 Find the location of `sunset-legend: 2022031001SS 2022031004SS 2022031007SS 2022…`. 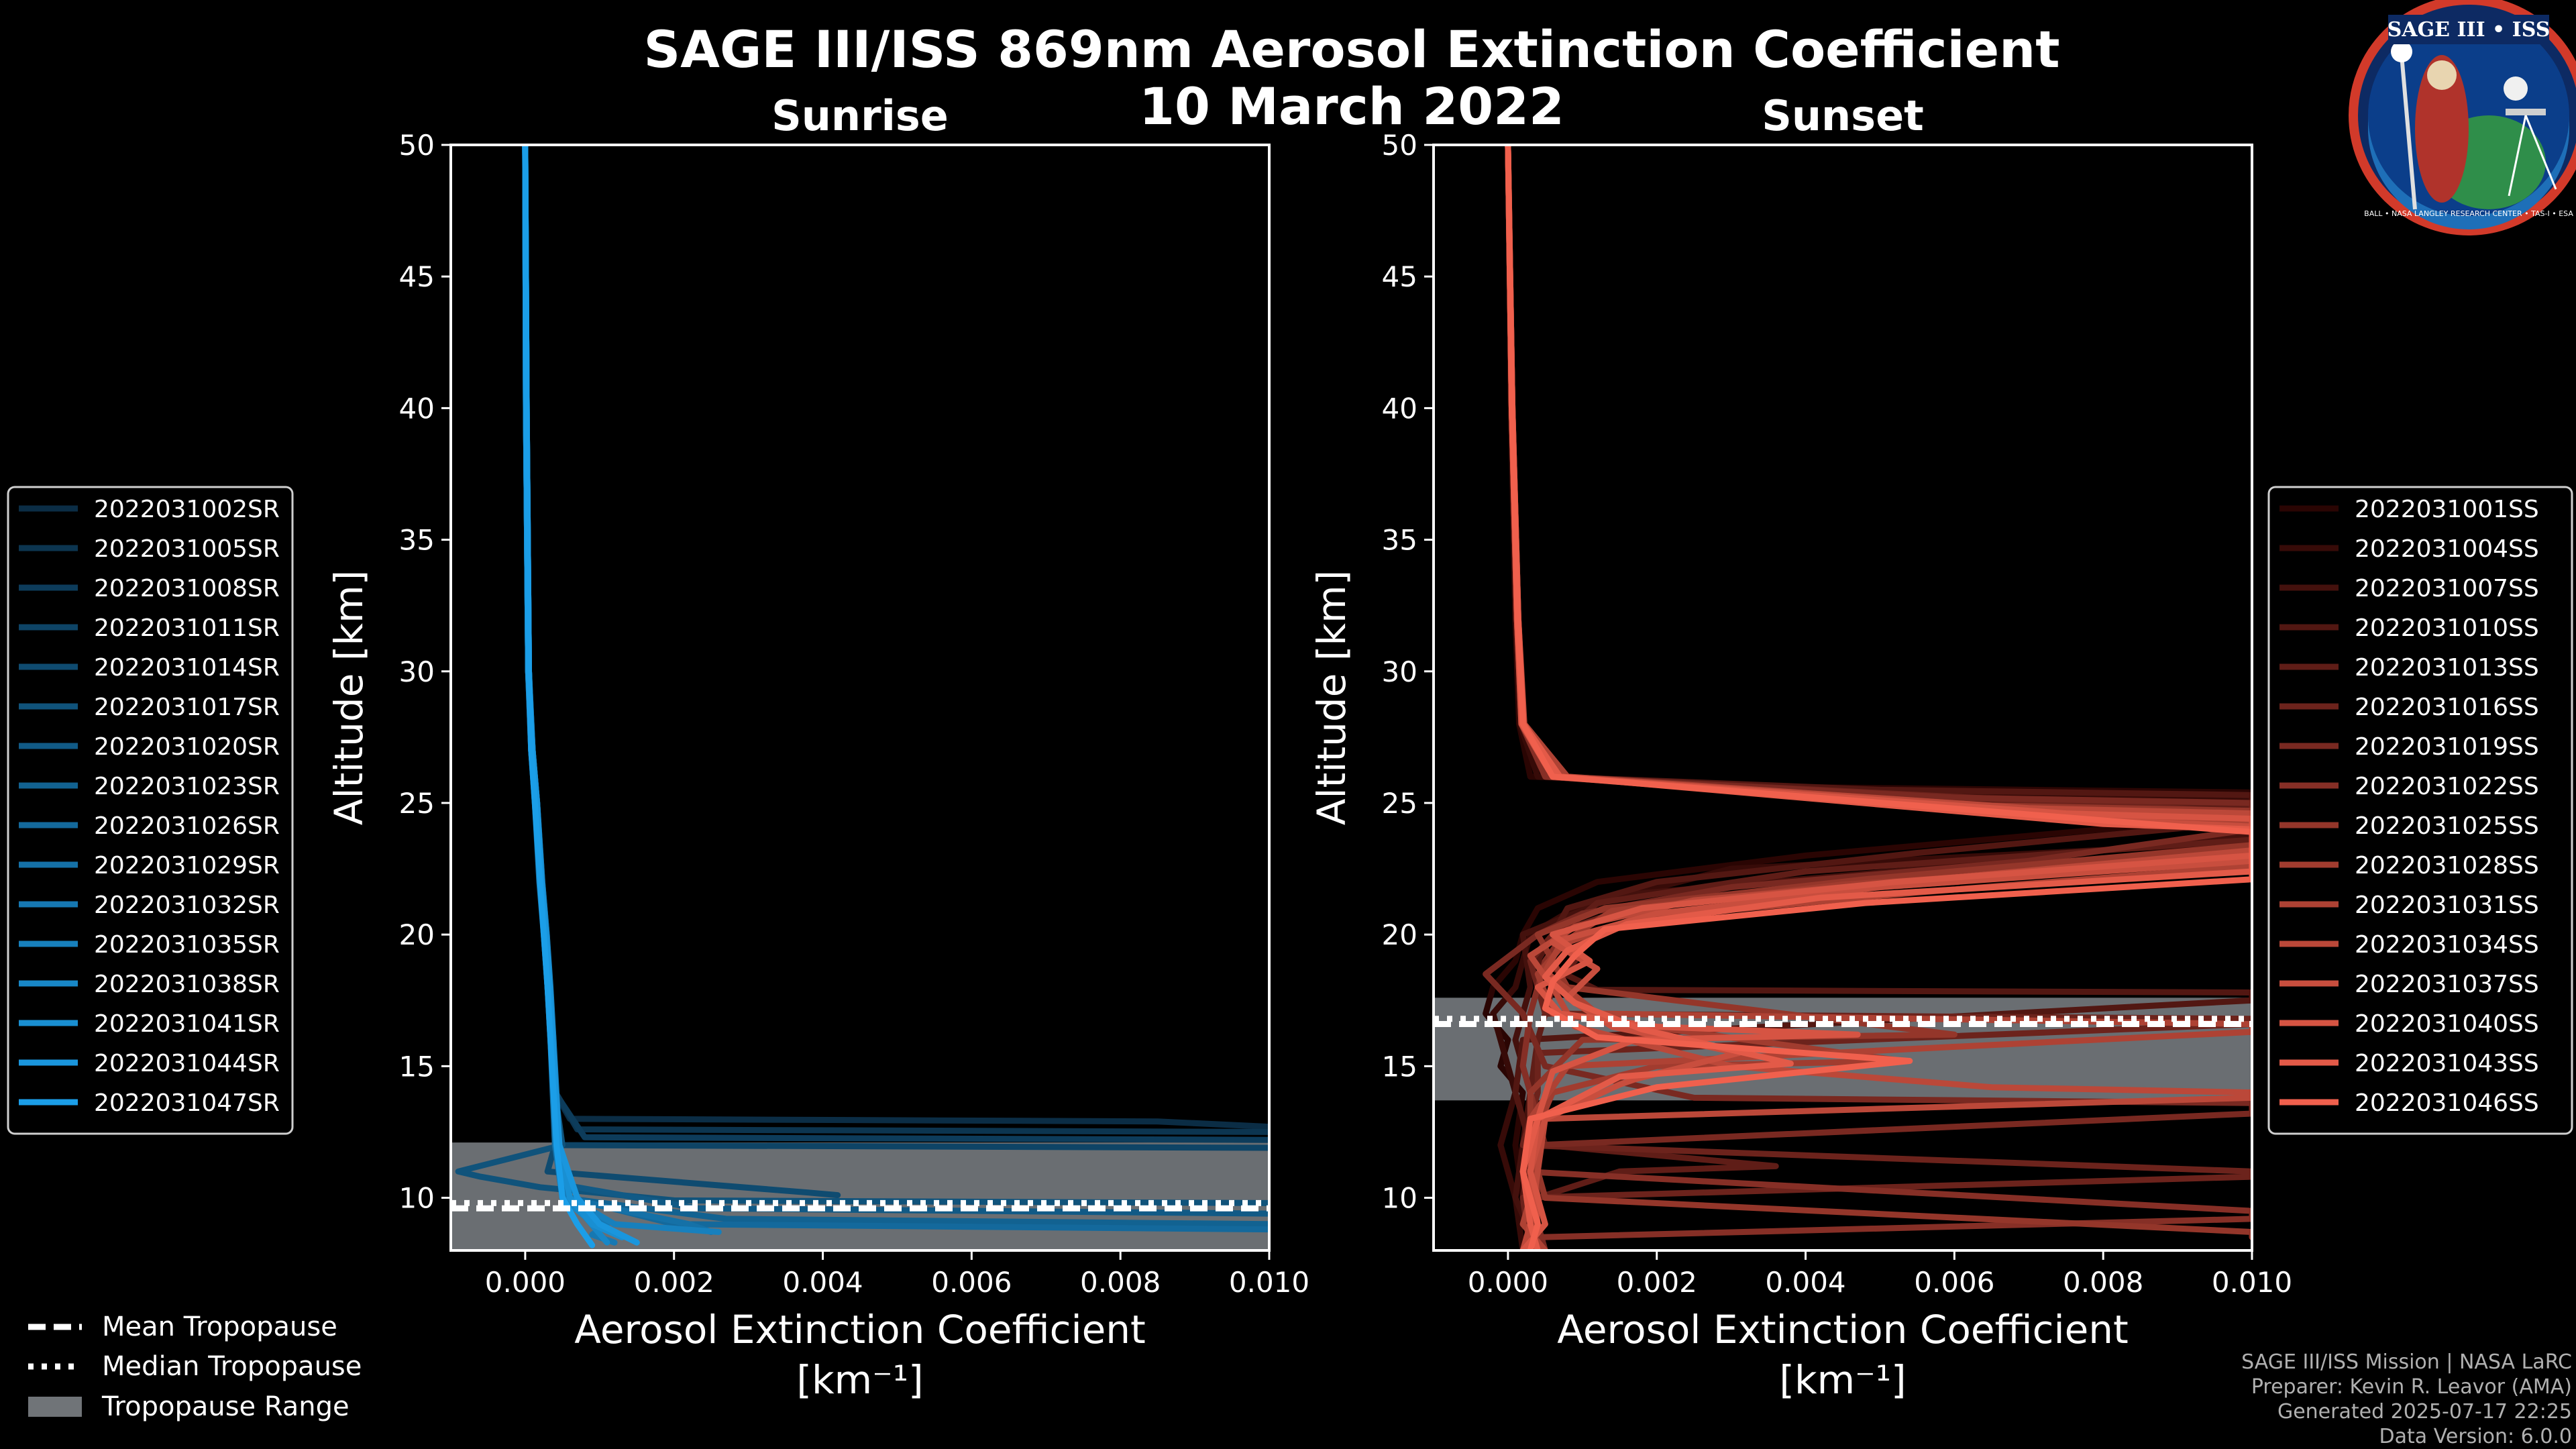

sunset-legend: 2022031001SS 2022031004SS 2022031007SS 2022… is located at coordinates (2420, 810).